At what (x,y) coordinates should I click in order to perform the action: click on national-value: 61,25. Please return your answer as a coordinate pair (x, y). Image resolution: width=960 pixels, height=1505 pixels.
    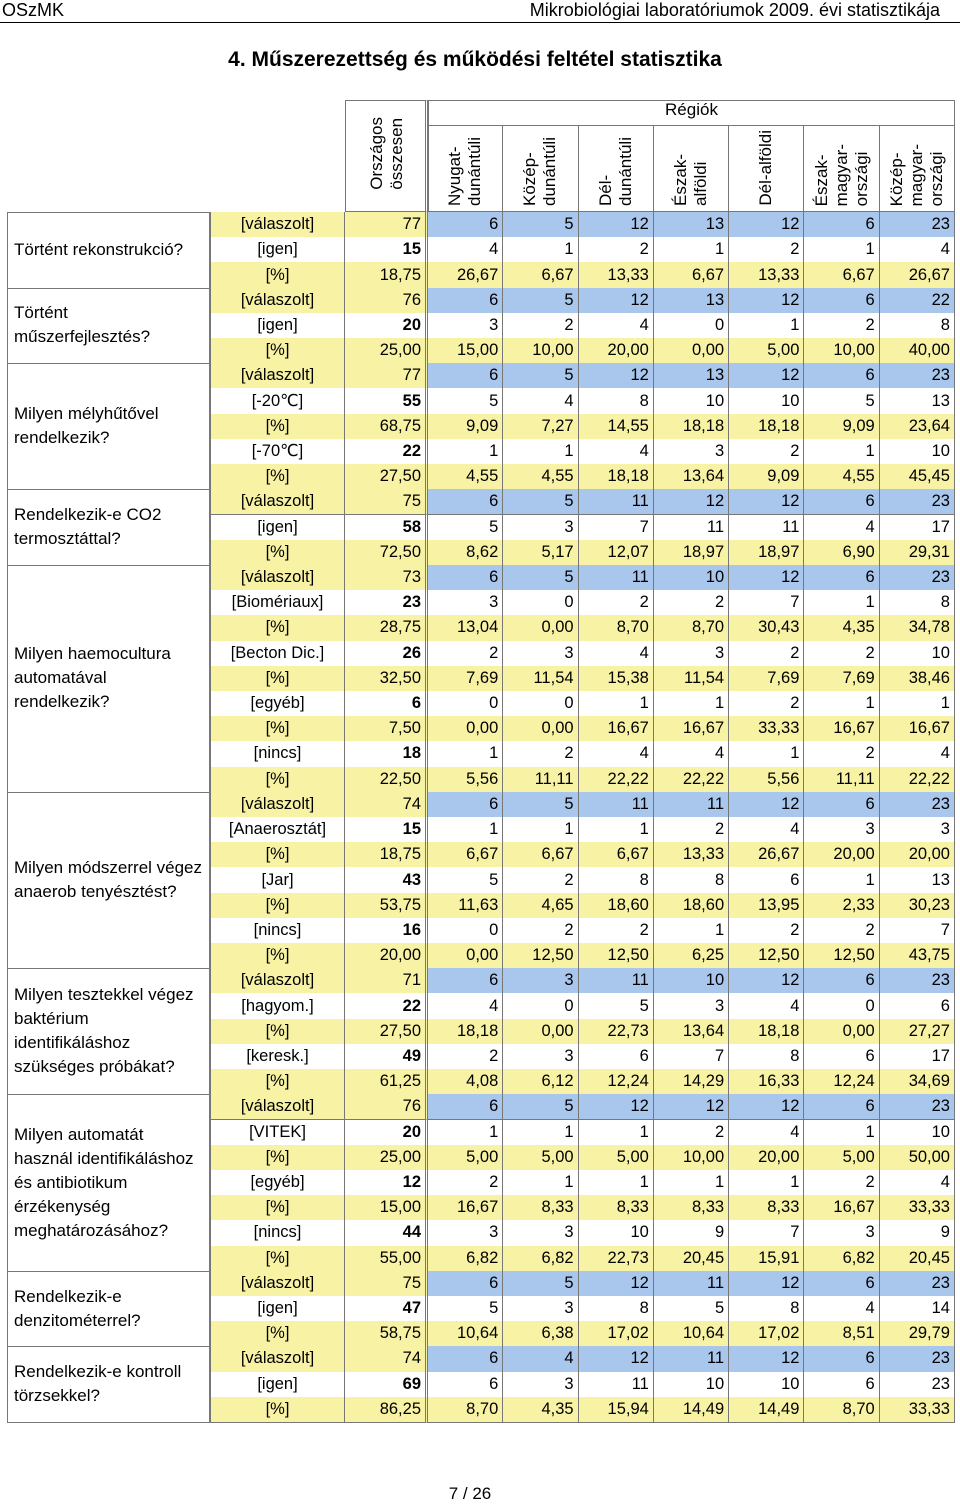
    Looking at the image, I should click on (386, 1082).